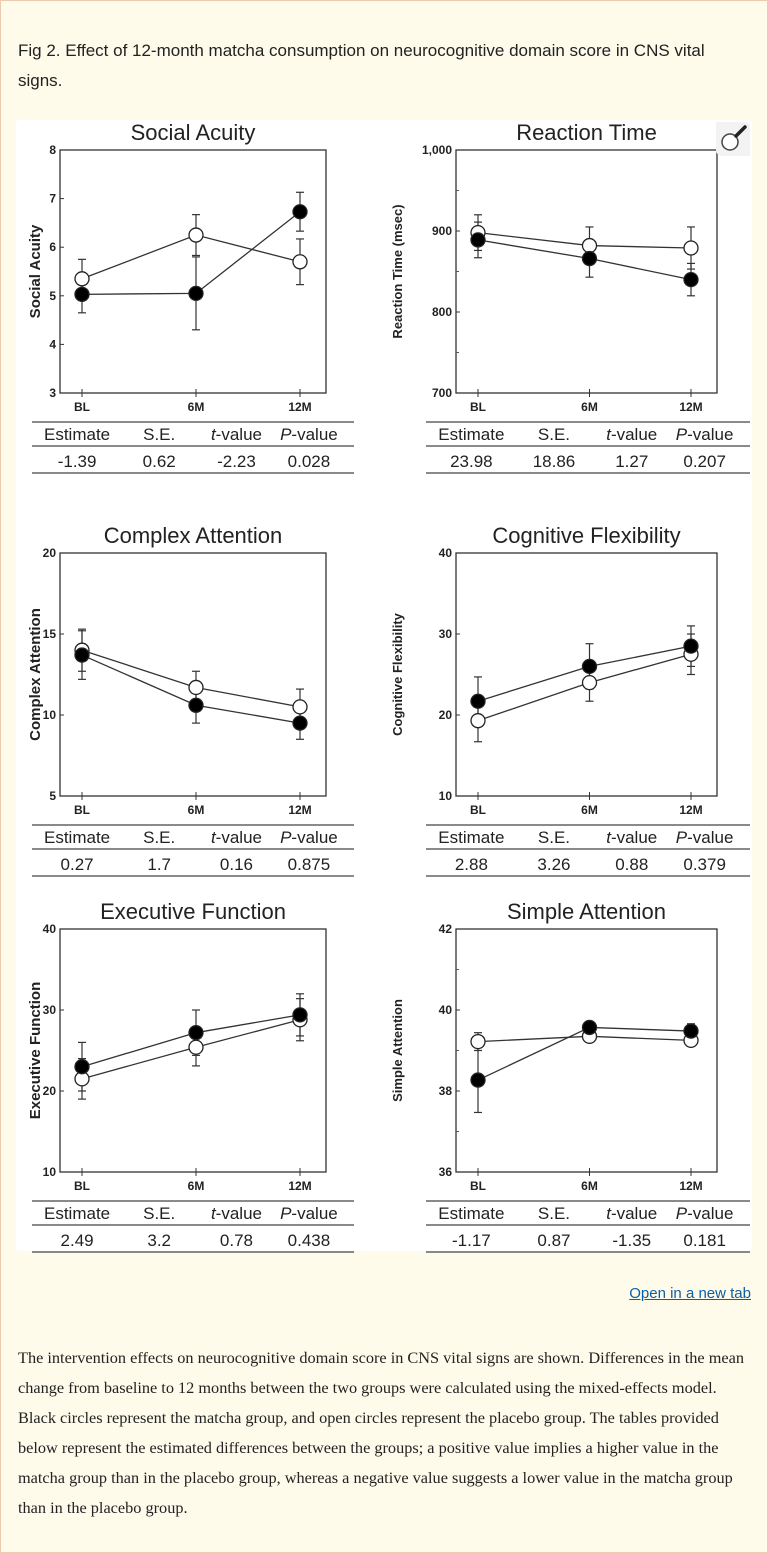 The width and height of the screenshot is (768, 1553). What do you see at coordinates (442, 312) in the screenshot?
I see `y-tick-label: 800` at bounding box center [442, 312].